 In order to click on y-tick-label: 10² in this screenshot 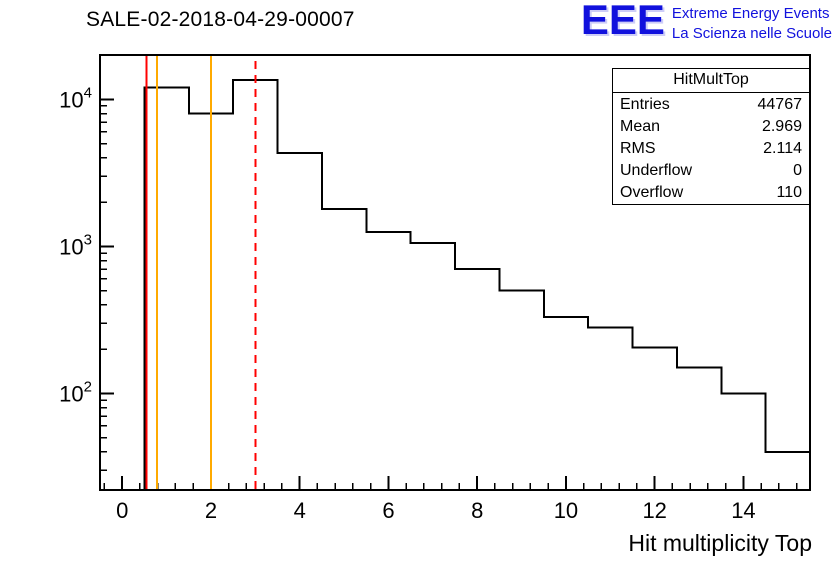, I will do `click(75, 392)`.